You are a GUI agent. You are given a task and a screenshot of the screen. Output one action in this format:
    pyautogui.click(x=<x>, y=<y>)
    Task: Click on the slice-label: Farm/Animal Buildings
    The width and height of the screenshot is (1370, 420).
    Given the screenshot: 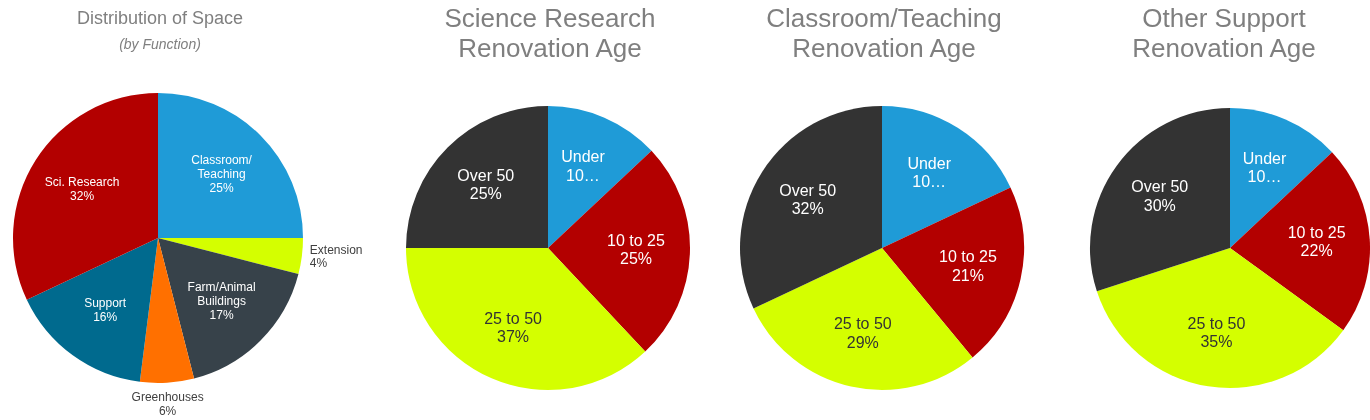 What is the action you would take?
    pyautogui.click(x=221, y=294)
    